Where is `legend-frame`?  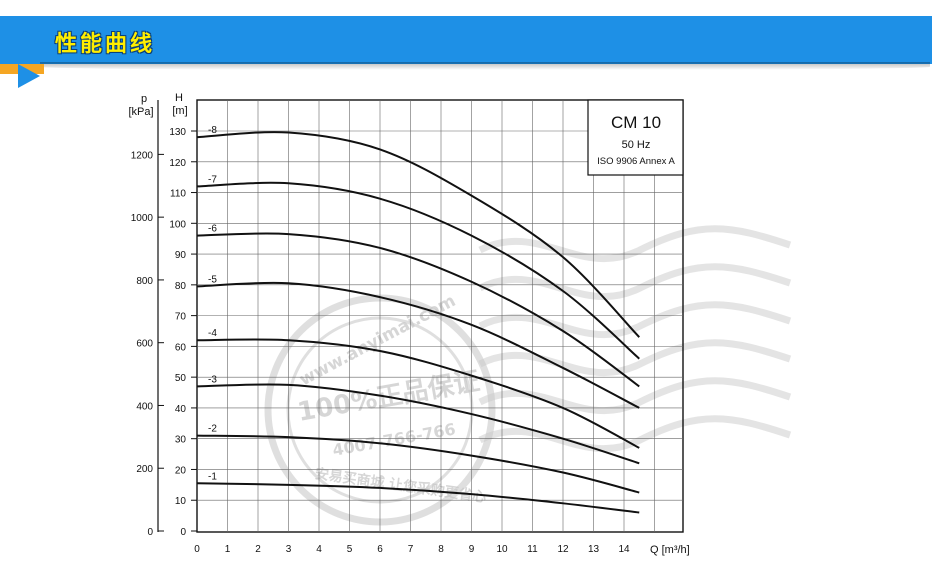
legend-frame is located at coordinates (635, 137).